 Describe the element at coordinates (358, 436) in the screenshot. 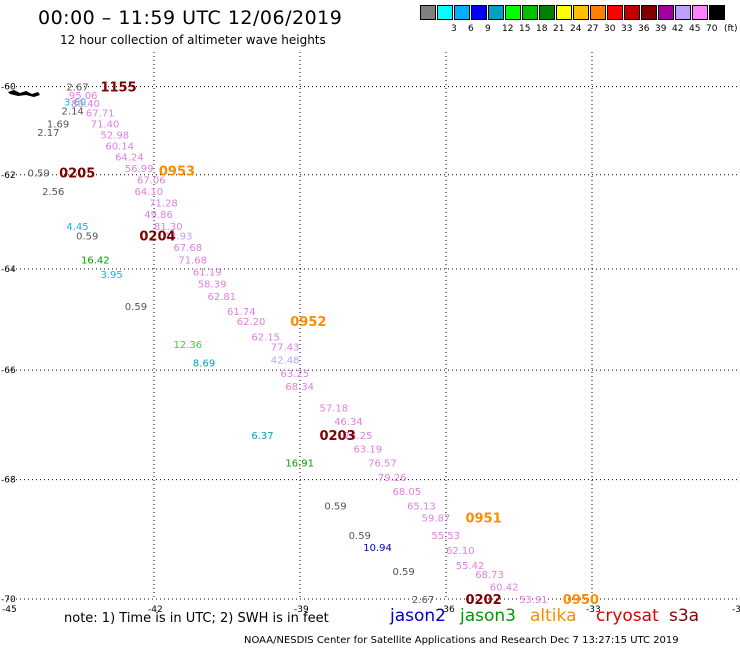

I see `swh-value: 74.25` at that location.